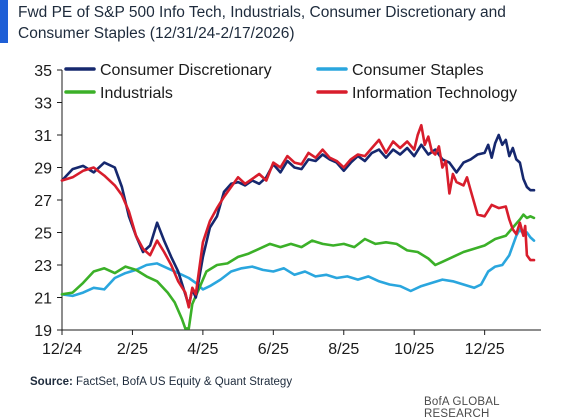 This screenshot has width=566, height=420. I want to click on x-tick-label: 12/24, so click(62, 349).